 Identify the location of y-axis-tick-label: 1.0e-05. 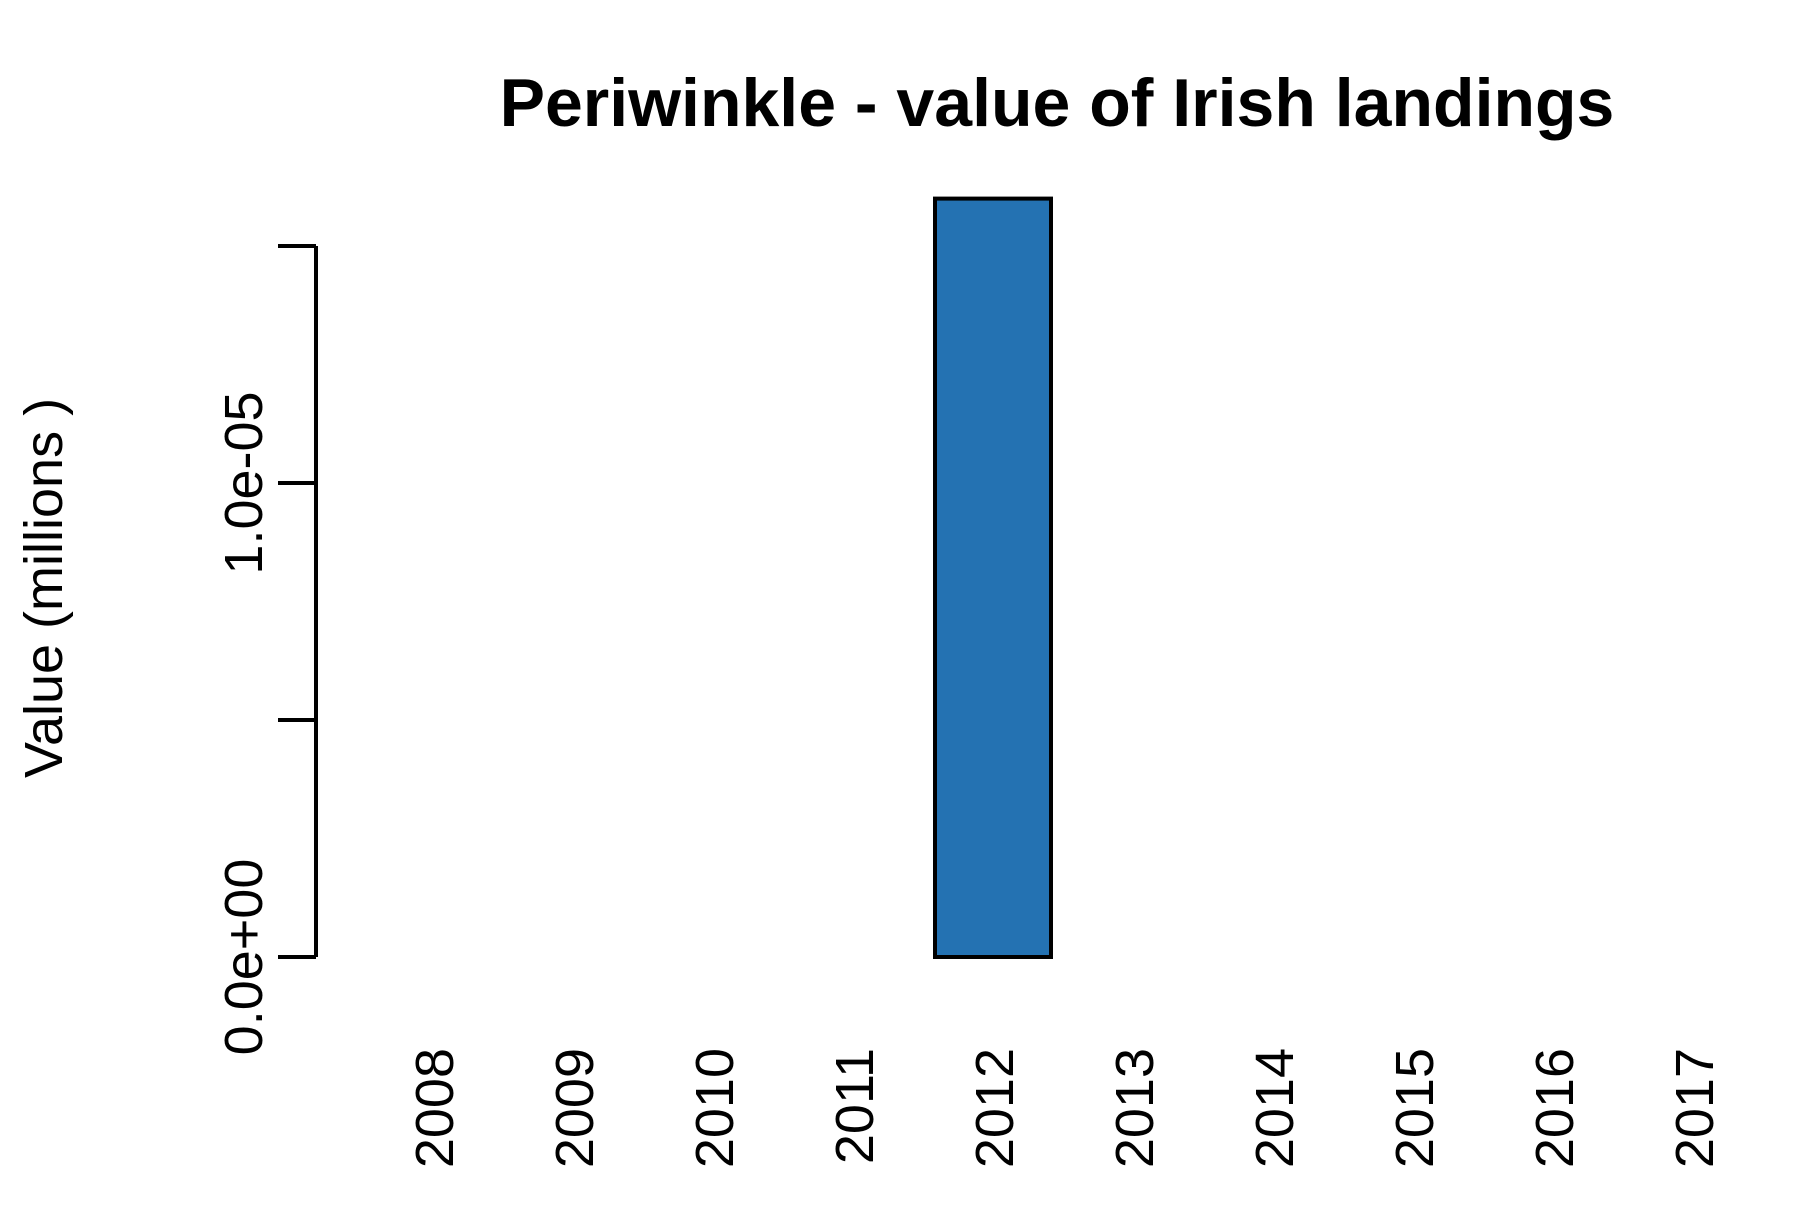
(244, 482).